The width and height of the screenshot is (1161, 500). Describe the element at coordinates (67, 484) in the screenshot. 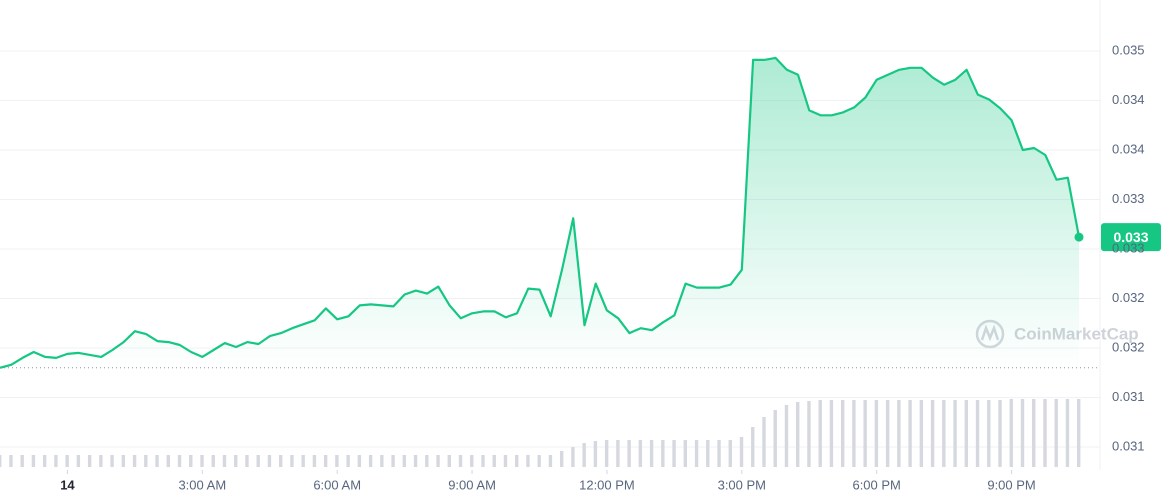

I see `x-tick-label: 14` at that location.